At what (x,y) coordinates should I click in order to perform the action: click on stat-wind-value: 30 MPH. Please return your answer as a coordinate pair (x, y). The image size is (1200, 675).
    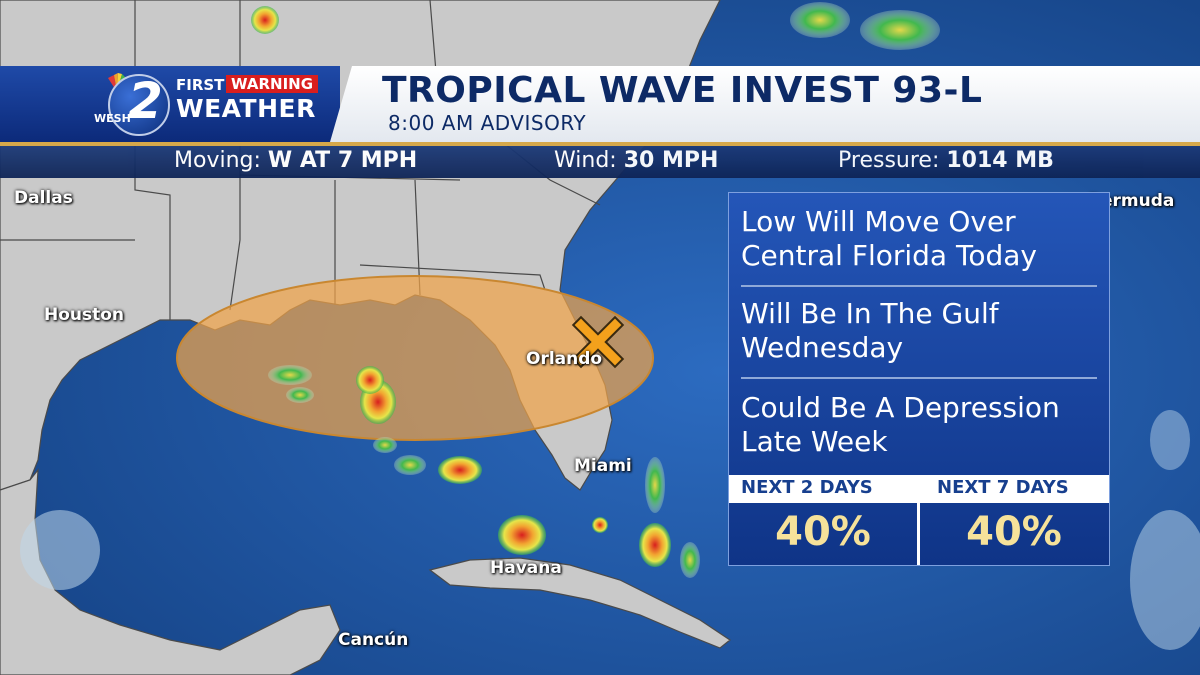
    Looking at the image, I should click on (671, 160).